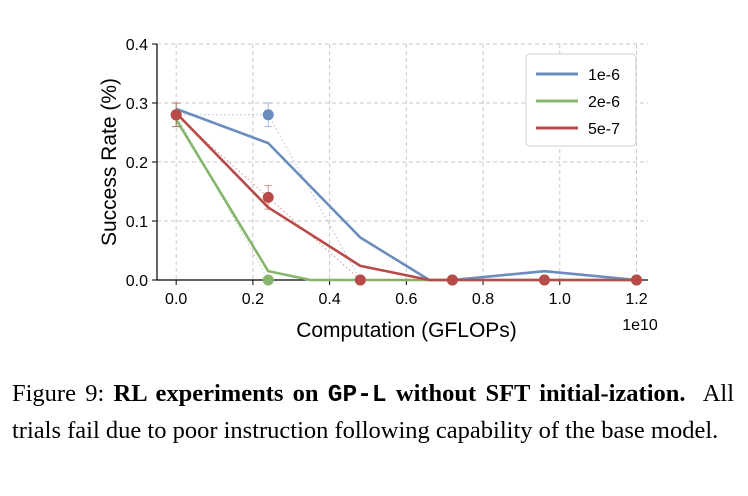  Describe the element at coordinates (329, 299) in the screenshot. I see `x-tick-label: 0.4` at that location.